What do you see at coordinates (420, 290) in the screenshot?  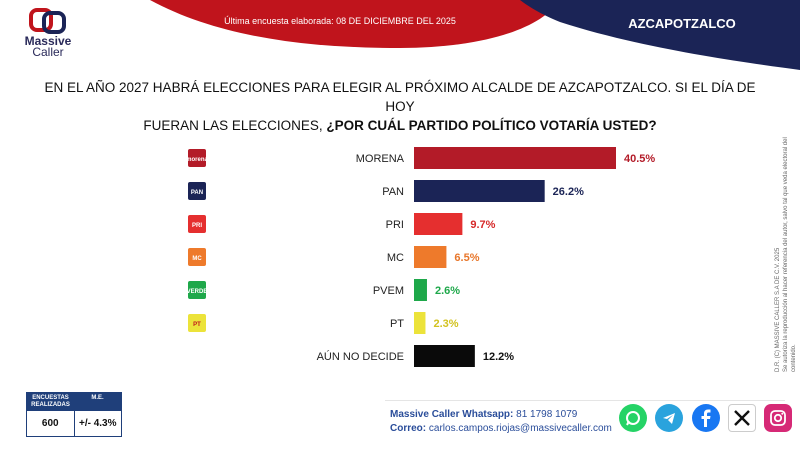 I see `bar-pvem` at bounding box center [420, 290].